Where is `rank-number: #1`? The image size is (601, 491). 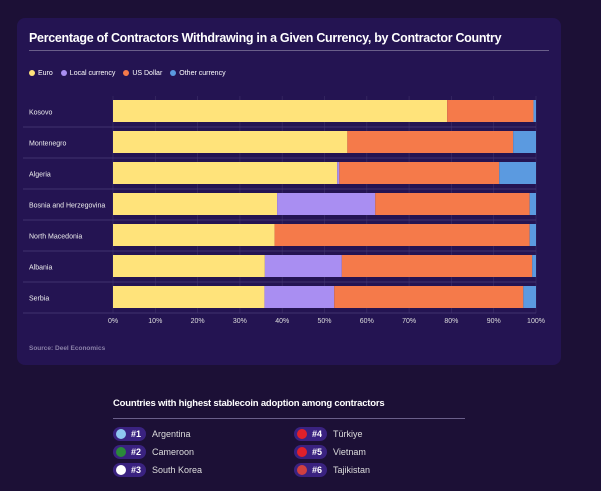 rank-number: #1 is located at coordinates (136, 434).